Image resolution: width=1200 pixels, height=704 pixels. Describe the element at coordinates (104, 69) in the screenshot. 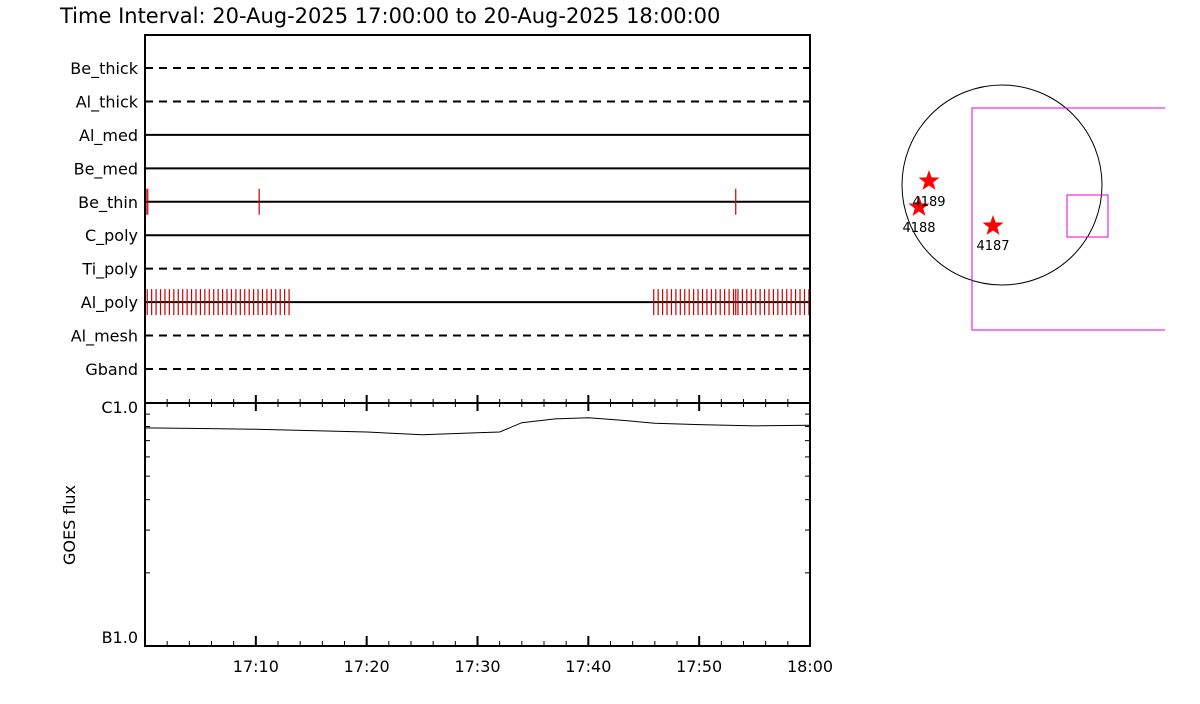

I see `filter-label: Be_thick` at that location.